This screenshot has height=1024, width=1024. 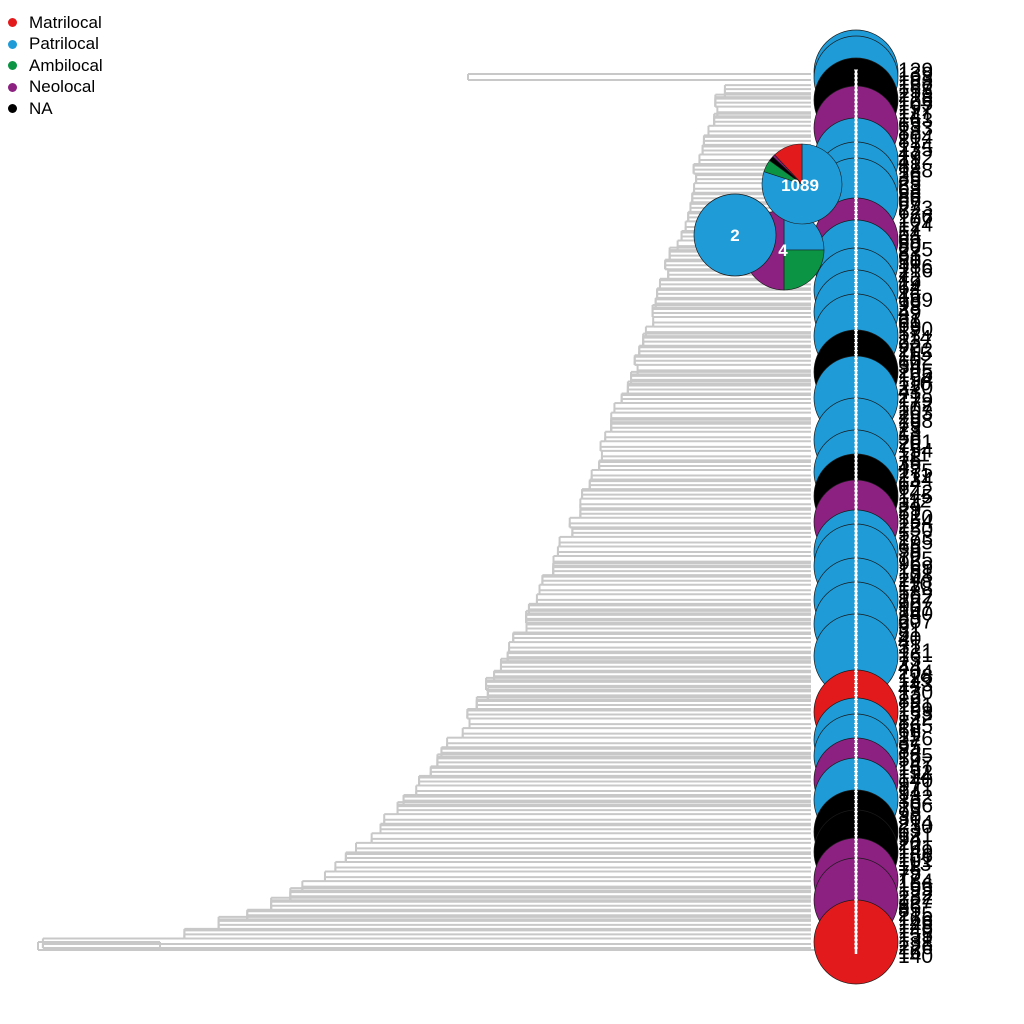 I want to click on tip-label: 127, so click(x=915, y=902).